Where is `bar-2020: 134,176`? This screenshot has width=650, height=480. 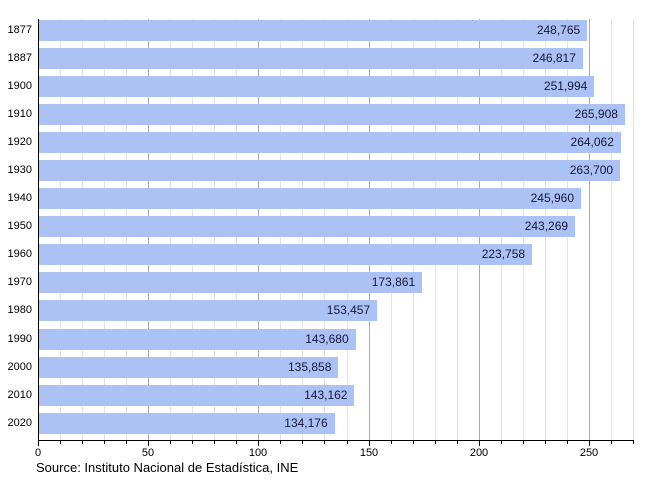
bar-2020: 134,176 is located at coordinates (187, 423).